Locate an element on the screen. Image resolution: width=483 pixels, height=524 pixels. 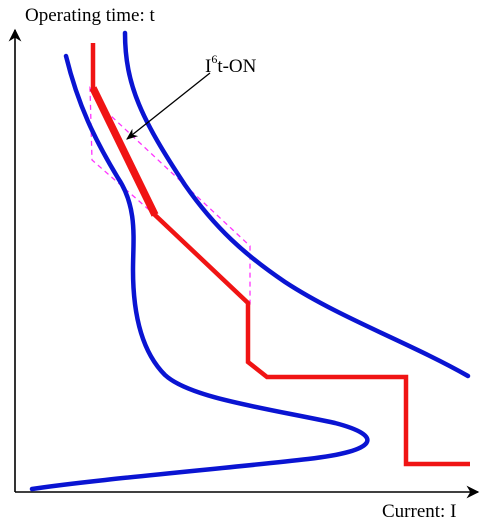
x-axis-label: Current: I is located at coordinates (419, 511).